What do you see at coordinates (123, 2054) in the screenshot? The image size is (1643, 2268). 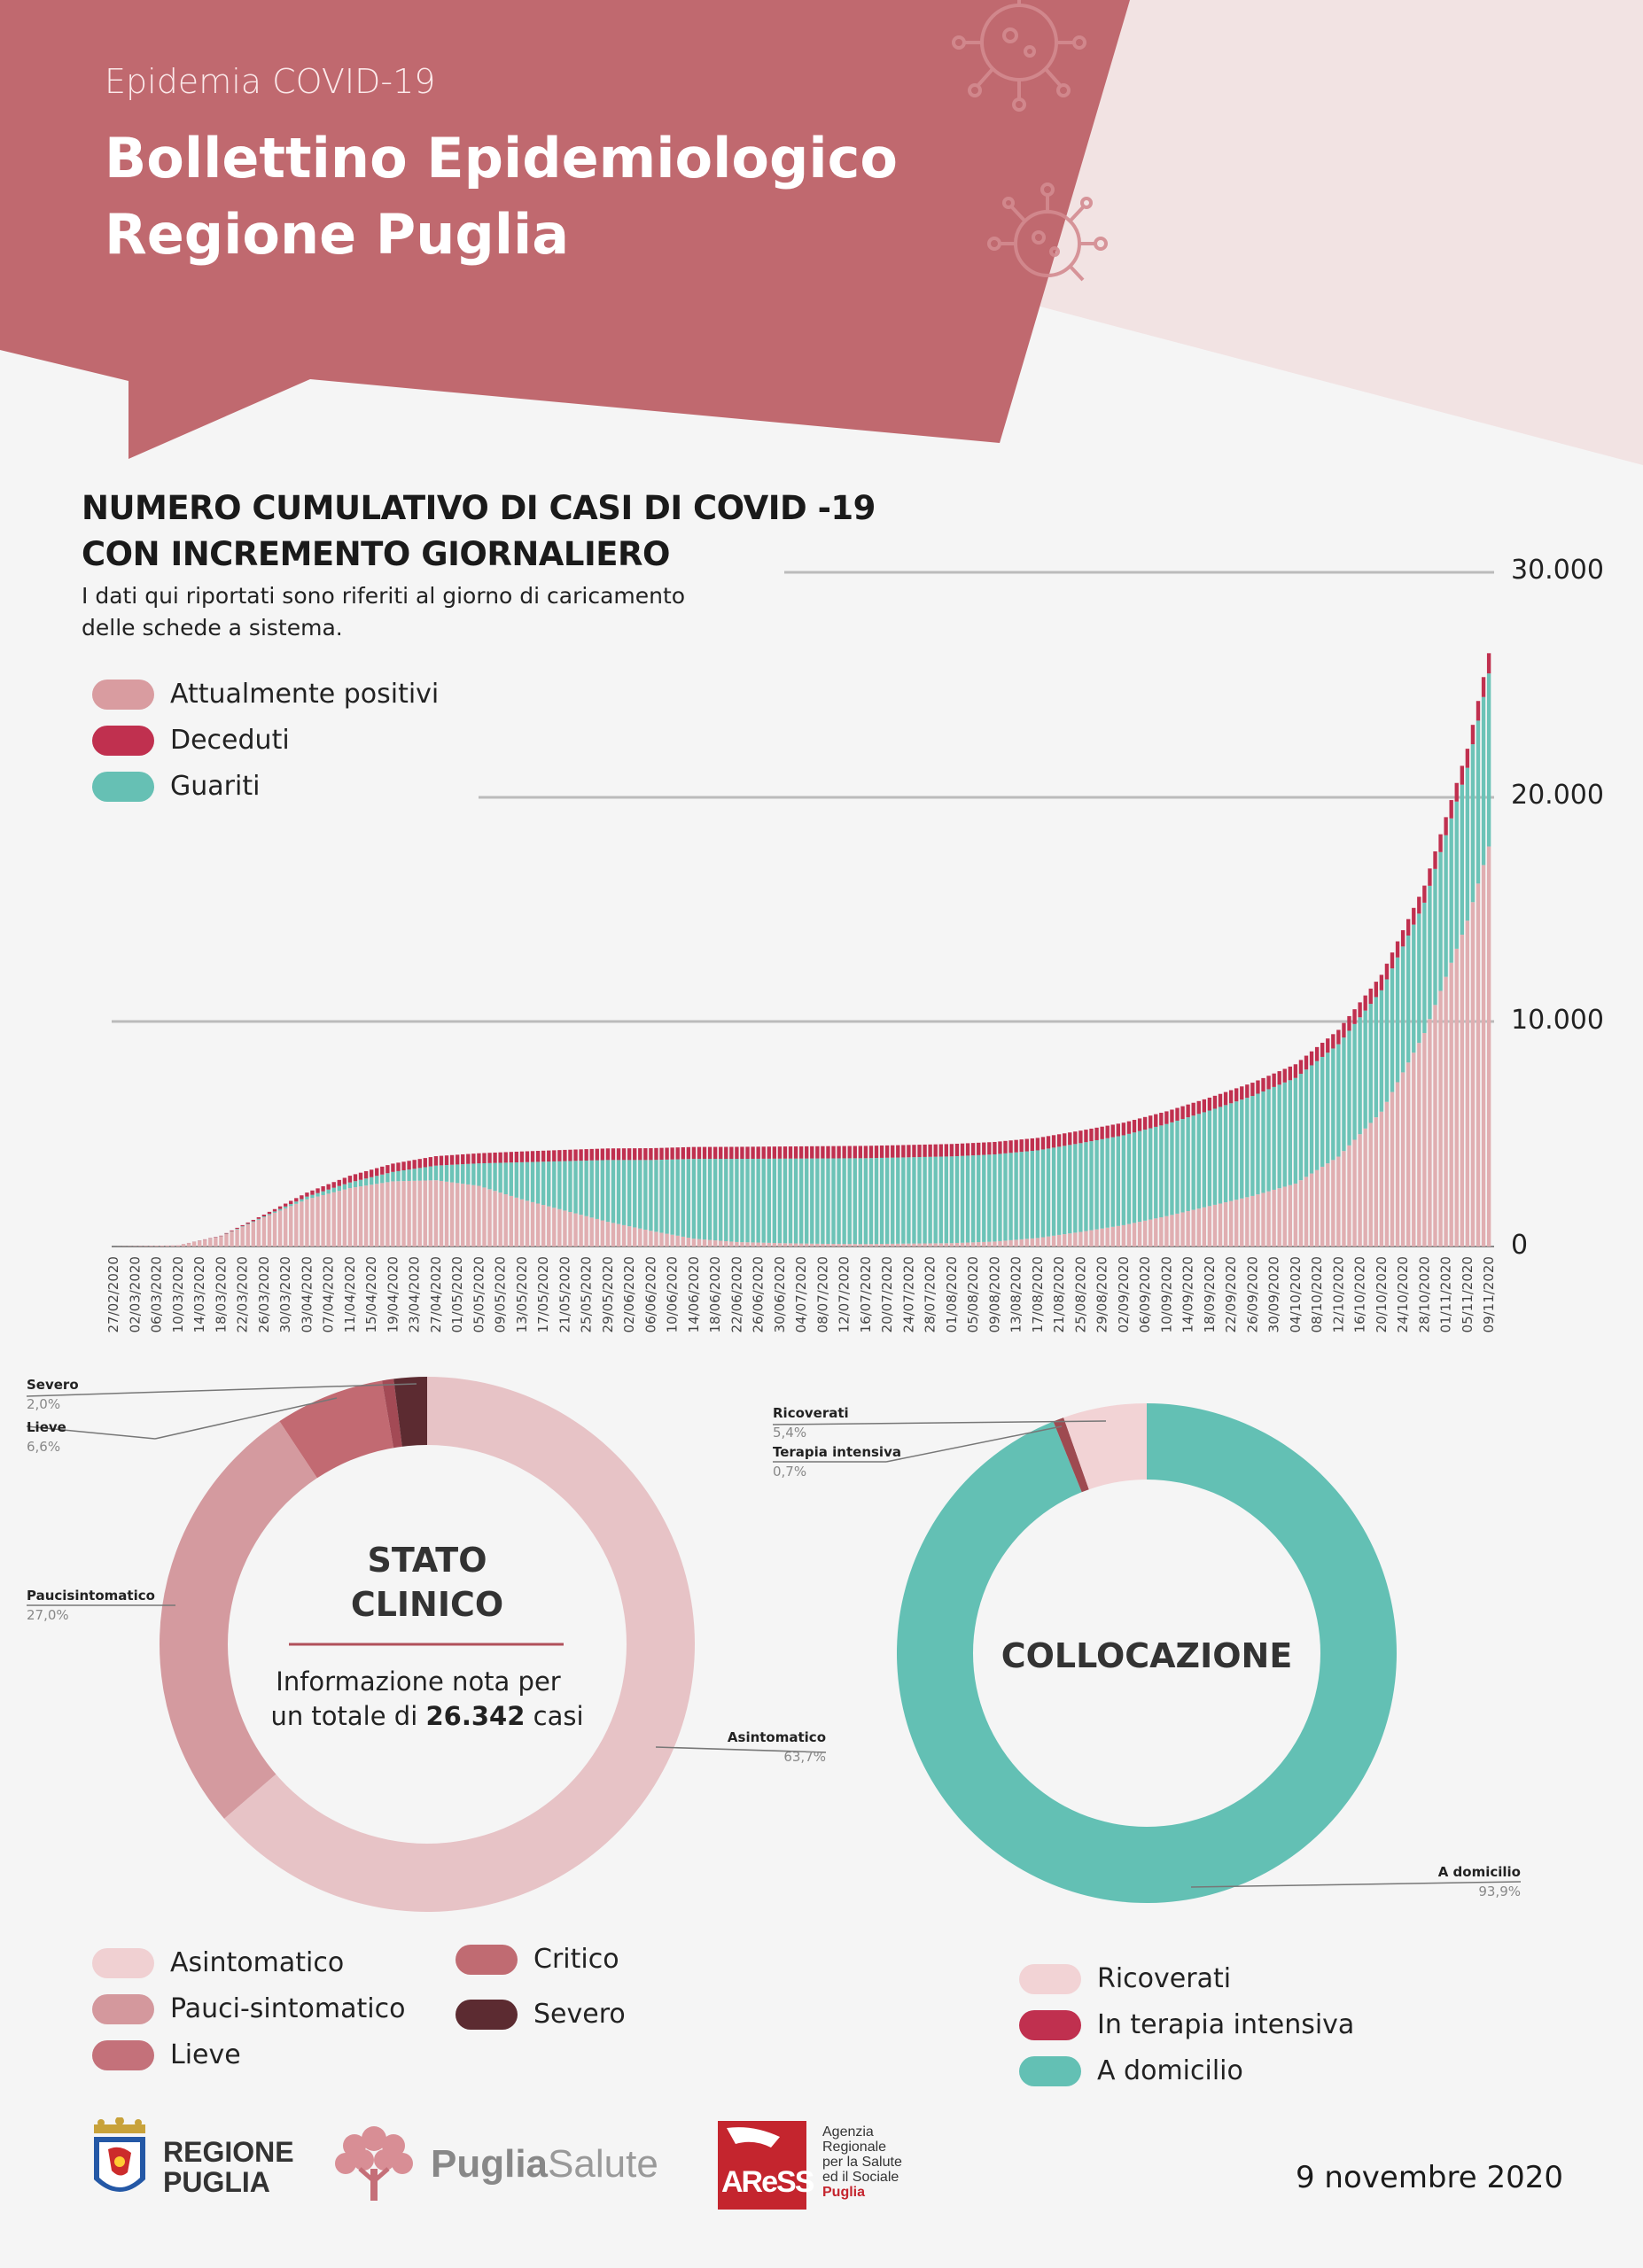 I see `legend-swatch-lieve` at bounding box center [123, 2054].